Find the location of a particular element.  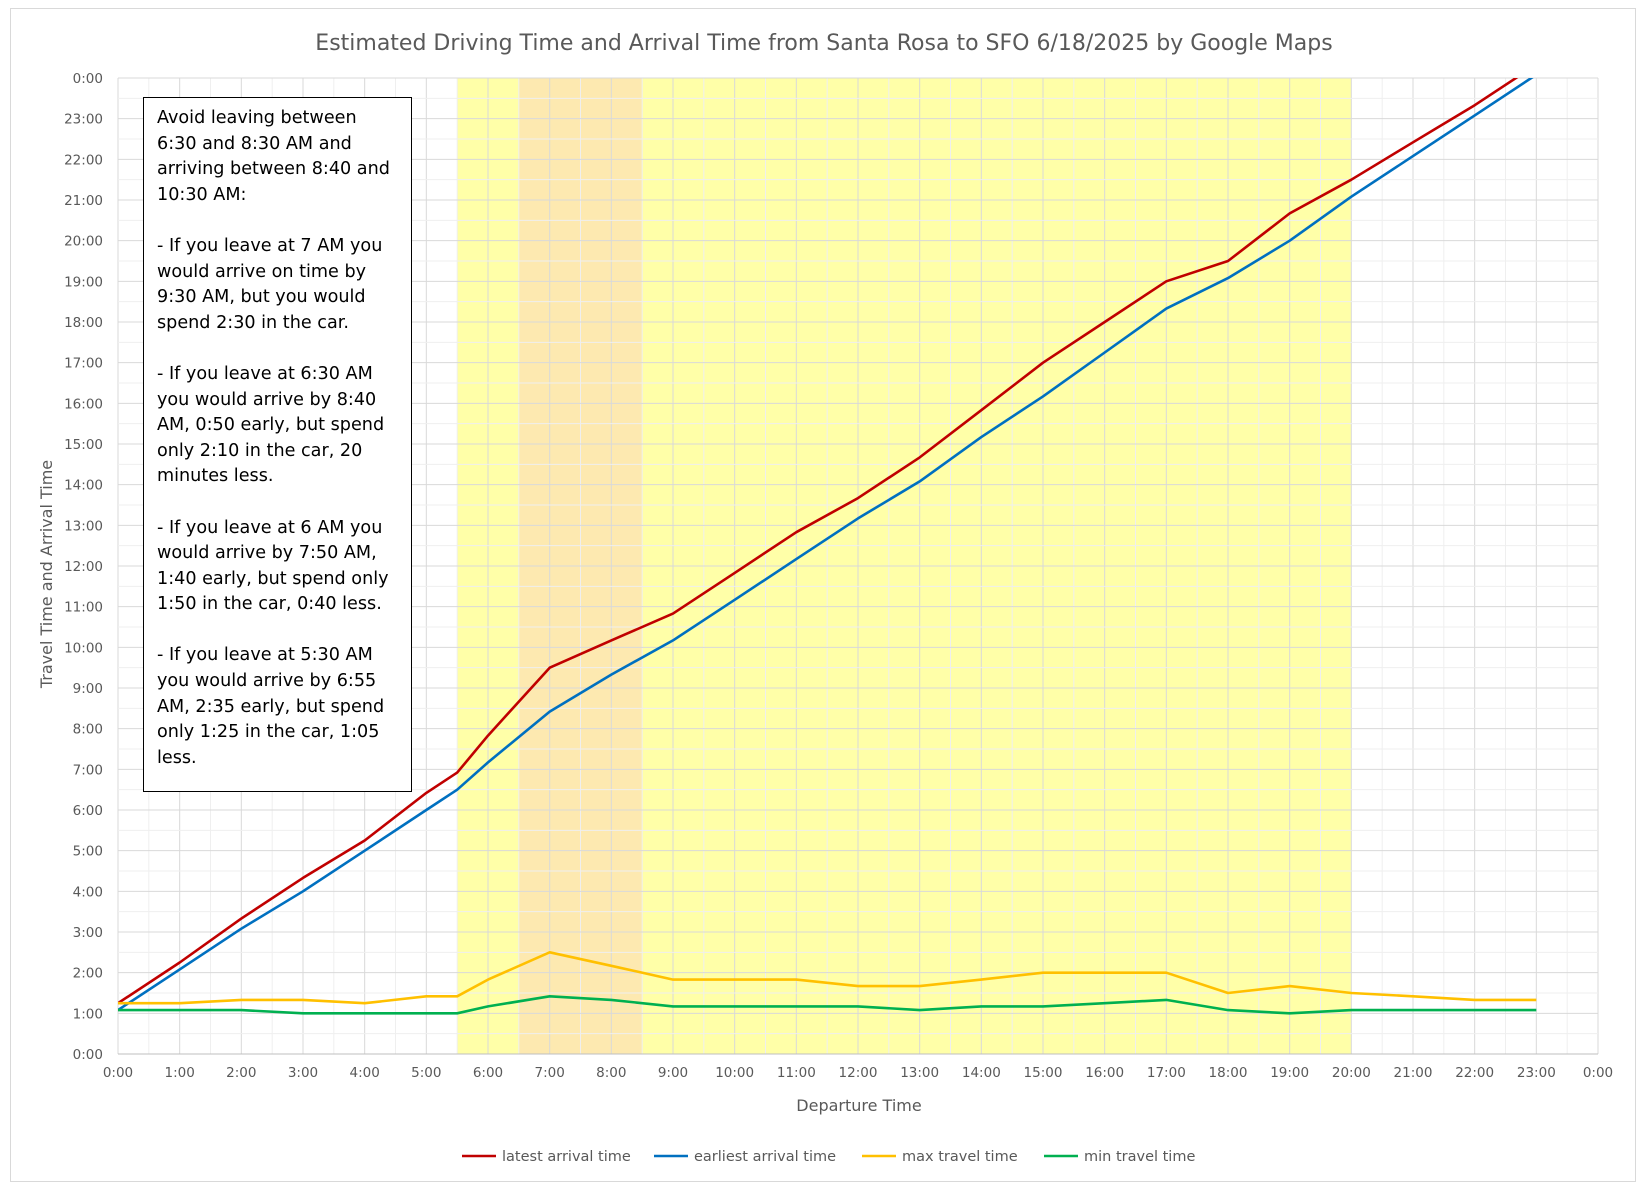

y-tick-label: 10:00 is located at coordinates (83, 648).